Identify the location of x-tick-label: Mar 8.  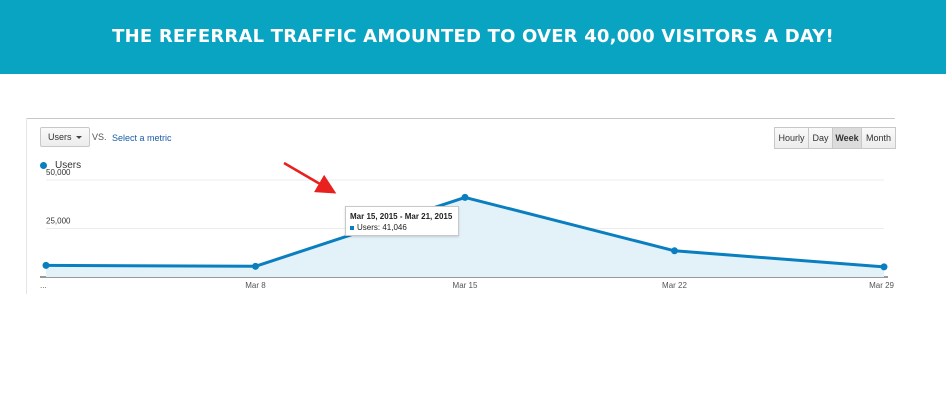
(255, 285).